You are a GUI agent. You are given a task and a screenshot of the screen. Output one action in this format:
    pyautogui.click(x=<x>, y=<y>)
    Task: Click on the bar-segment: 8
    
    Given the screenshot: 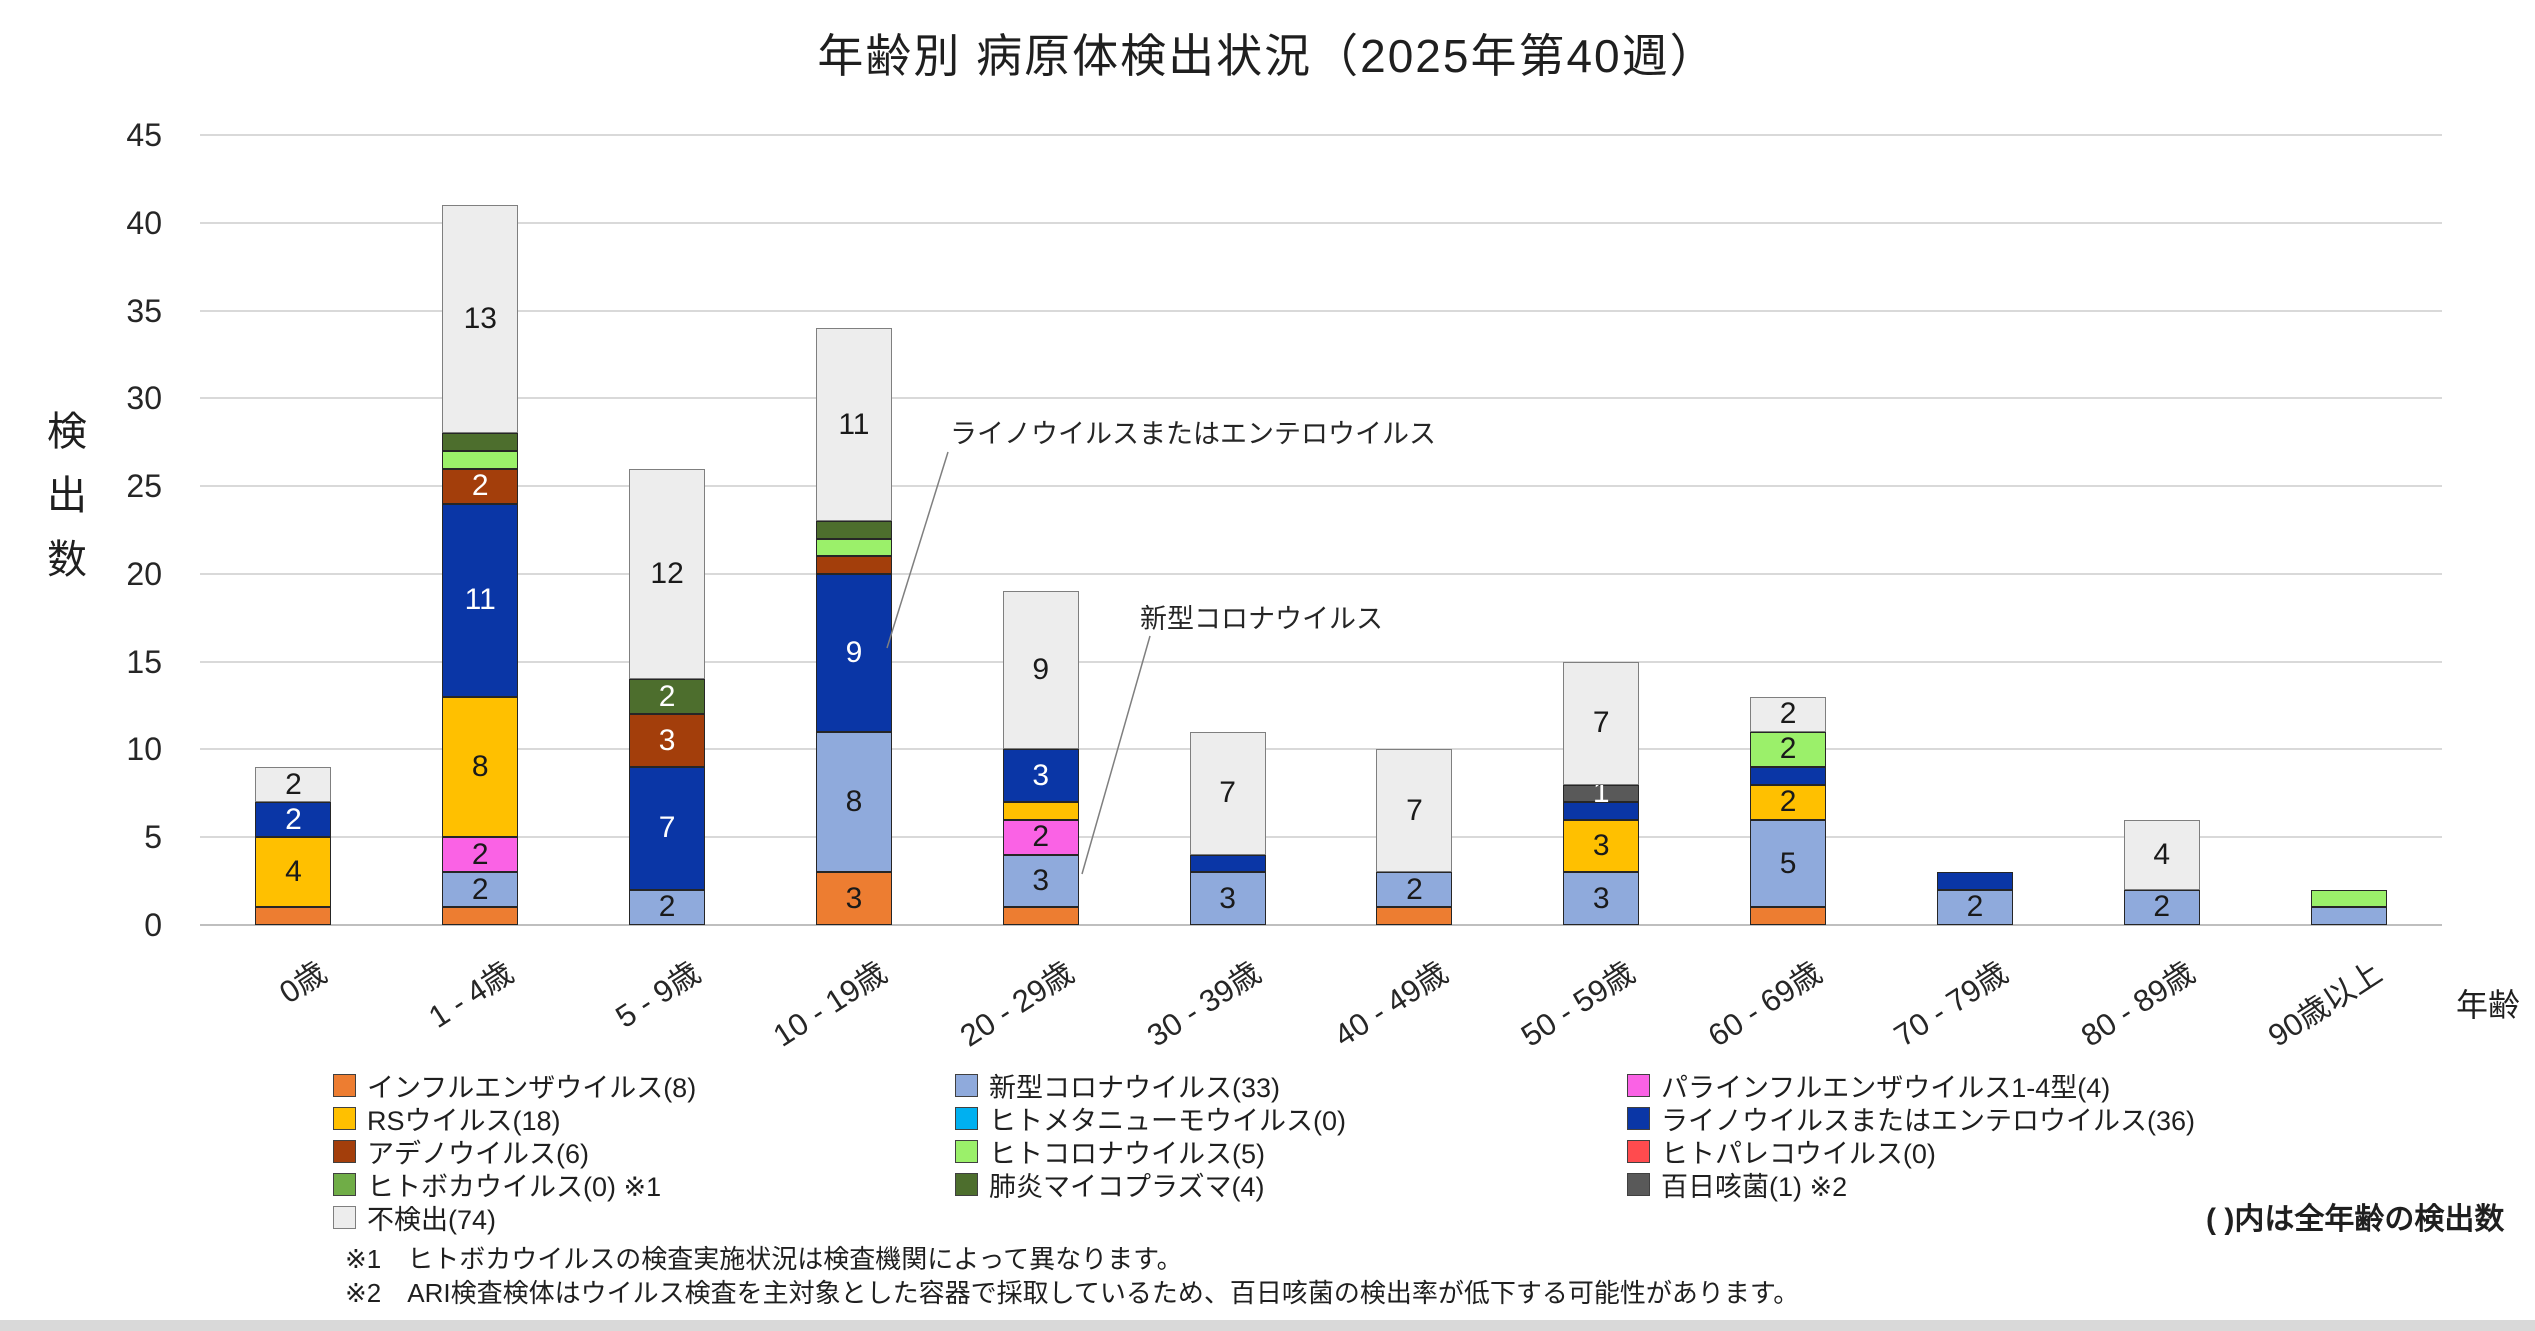 What is the action you would take?
    pyautogui.click(x=480, y=767)
    